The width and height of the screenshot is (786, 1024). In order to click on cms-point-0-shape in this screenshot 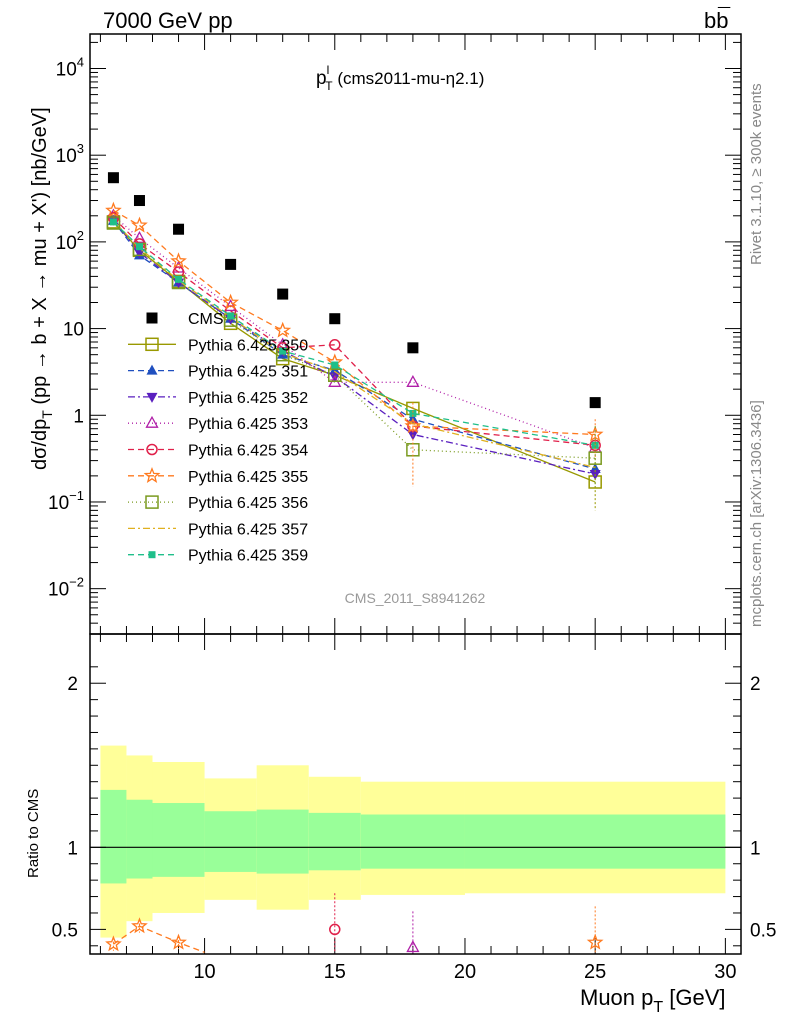, I will do `click(113, 178)`.